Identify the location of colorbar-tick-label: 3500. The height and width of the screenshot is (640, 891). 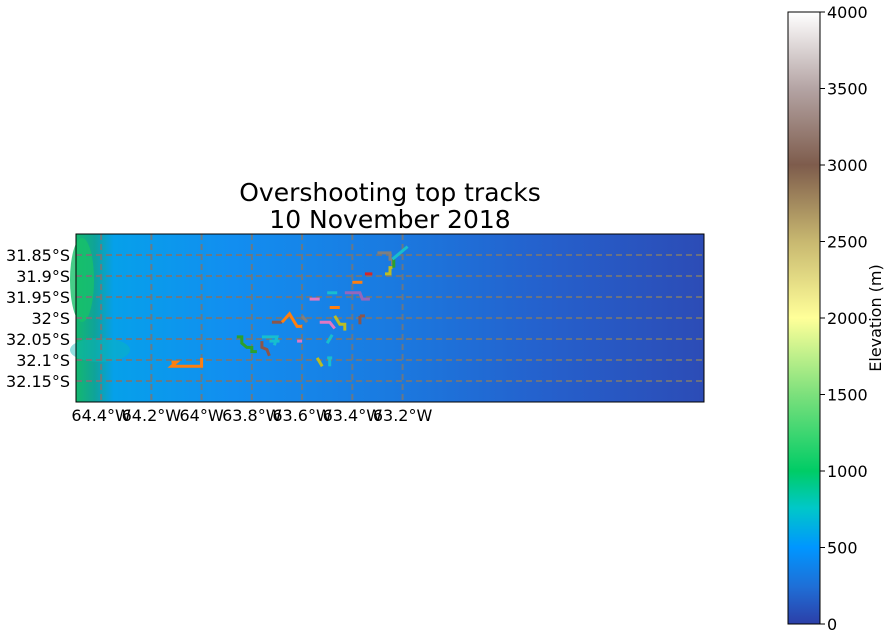
(847, 89).